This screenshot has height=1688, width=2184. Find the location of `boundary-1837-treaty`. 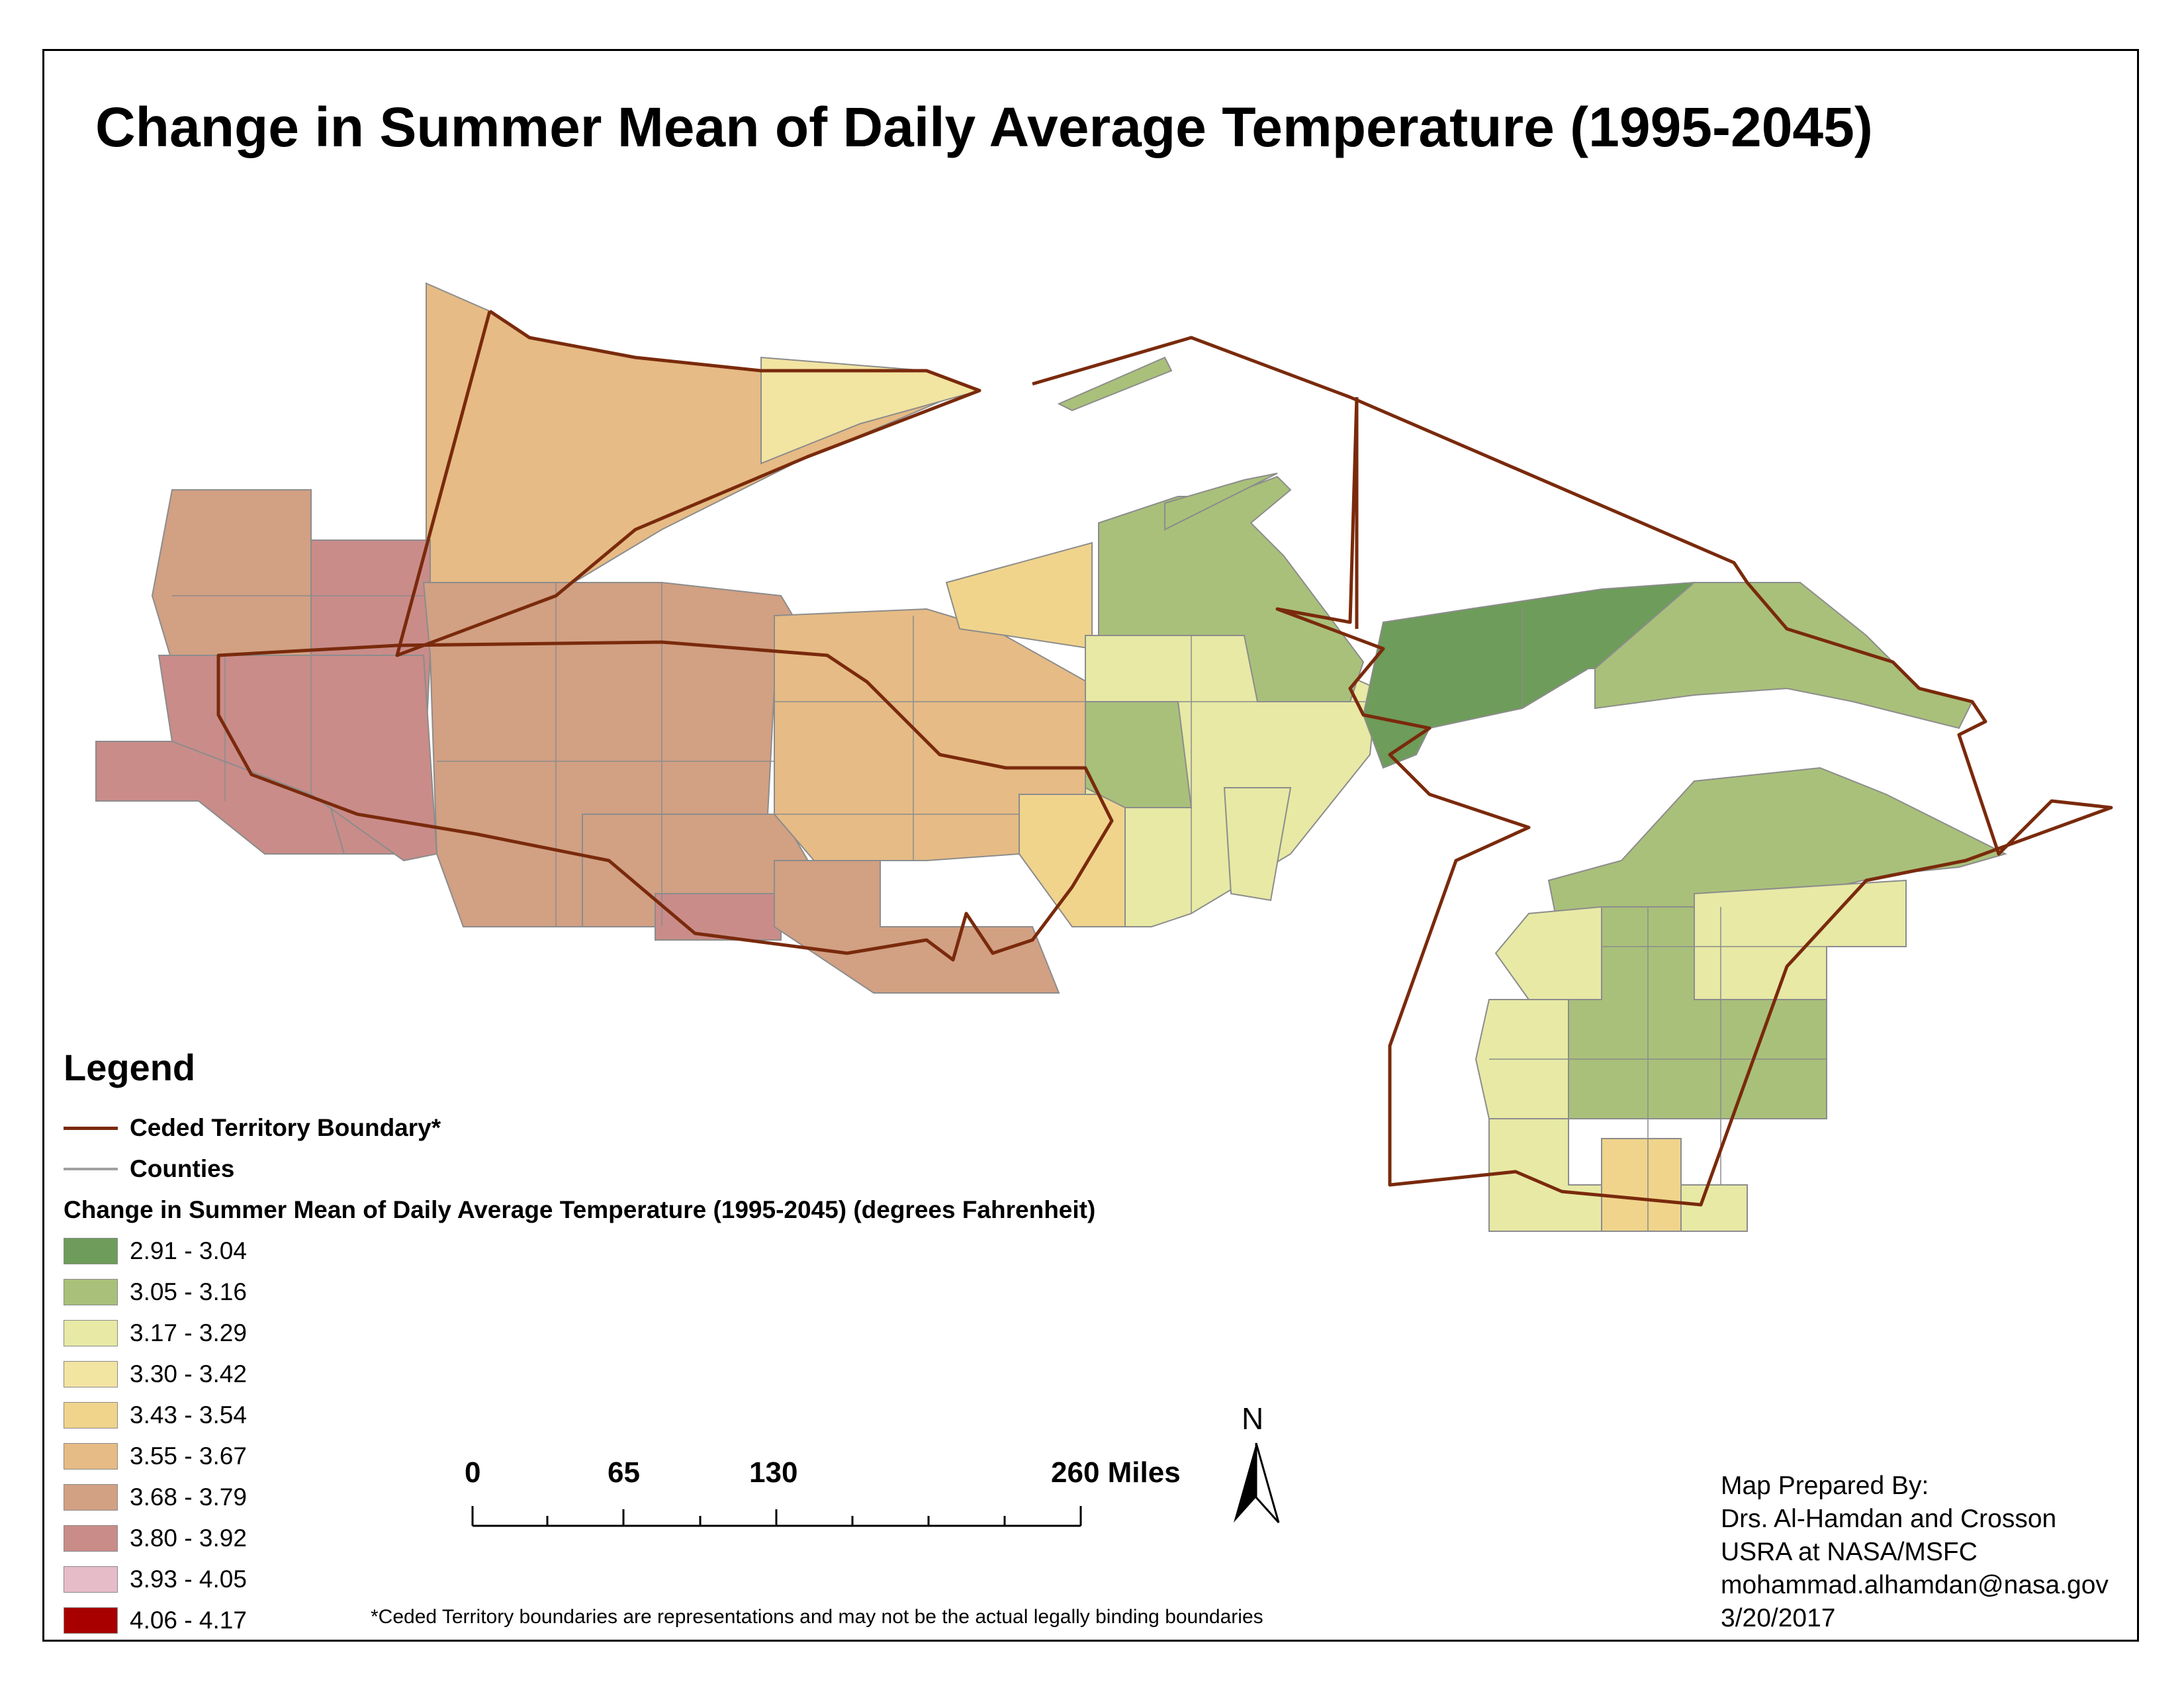

boundary-1837-treaty is located at coordinates (665, 801).